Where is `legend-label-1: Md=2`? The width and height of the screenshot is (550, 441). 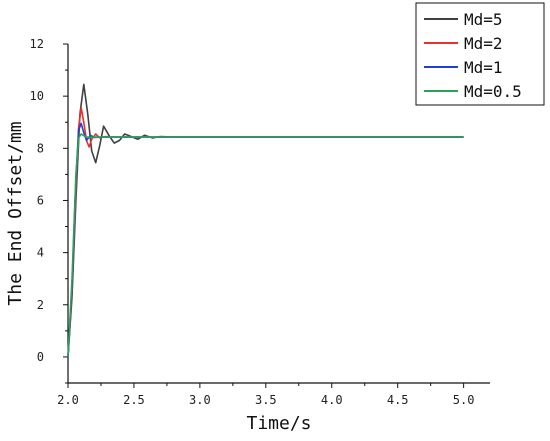 legend-label-1: Md=2 is located at coordinates (483, 43).